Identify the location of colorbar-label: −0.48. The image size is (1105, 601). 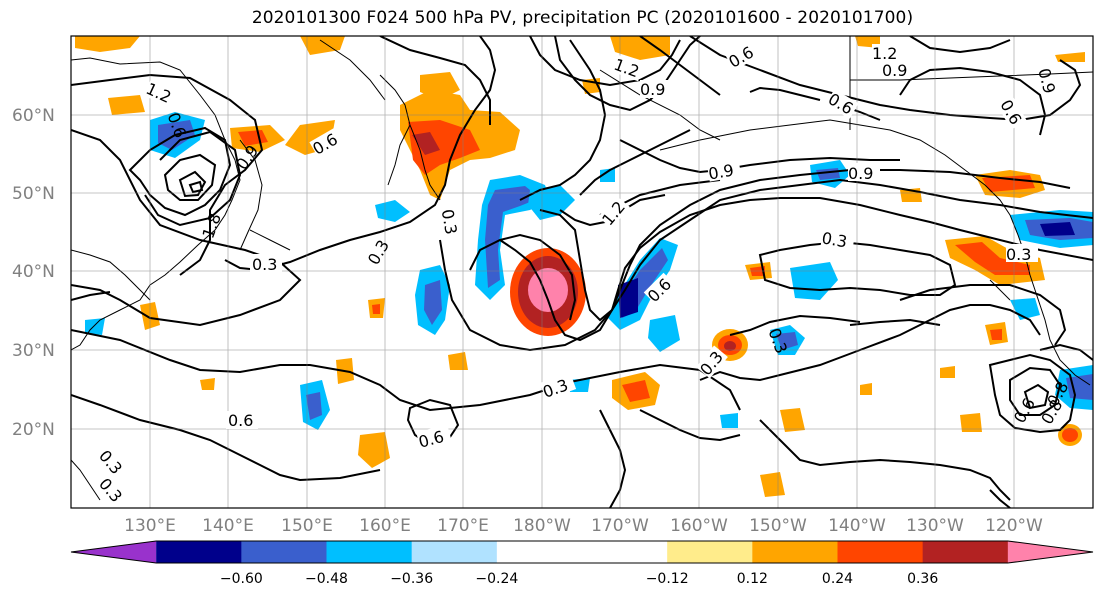
(326, 579).